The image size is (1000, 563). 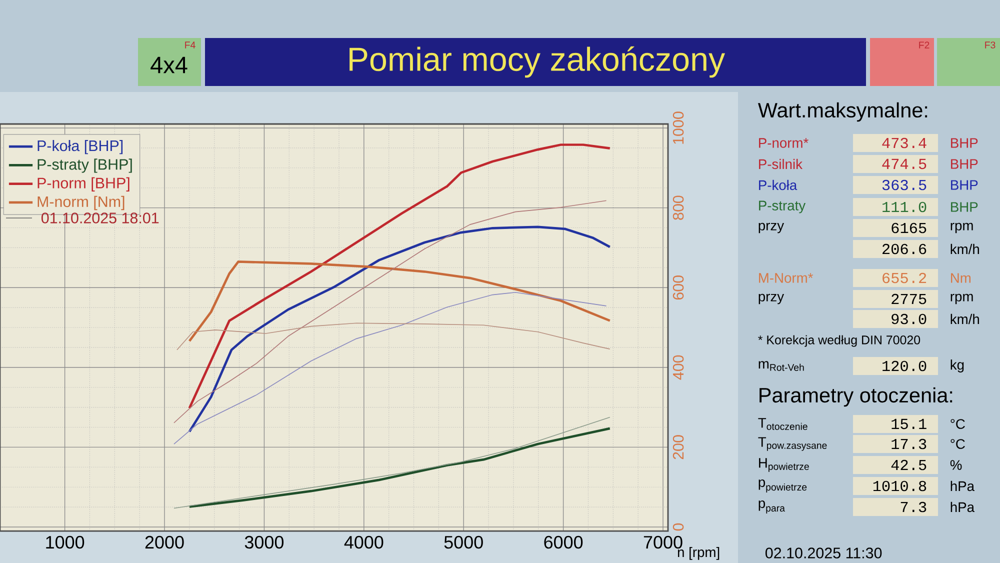 What do you see at coordinates (678, 288) in the screenshot?
I see `y-tick-label: 600` at bounding box center [678, 288].